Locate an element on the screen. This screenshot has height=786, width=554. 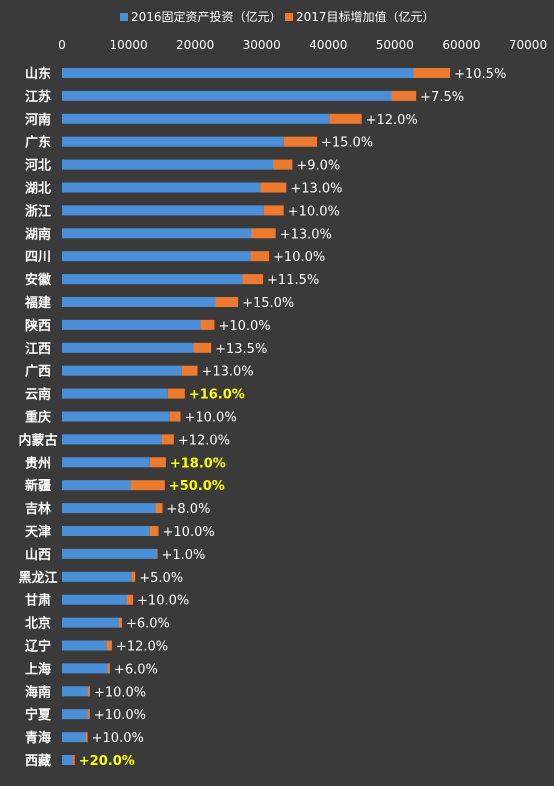
category-label: 上海 is located at coordinates (38, 669).